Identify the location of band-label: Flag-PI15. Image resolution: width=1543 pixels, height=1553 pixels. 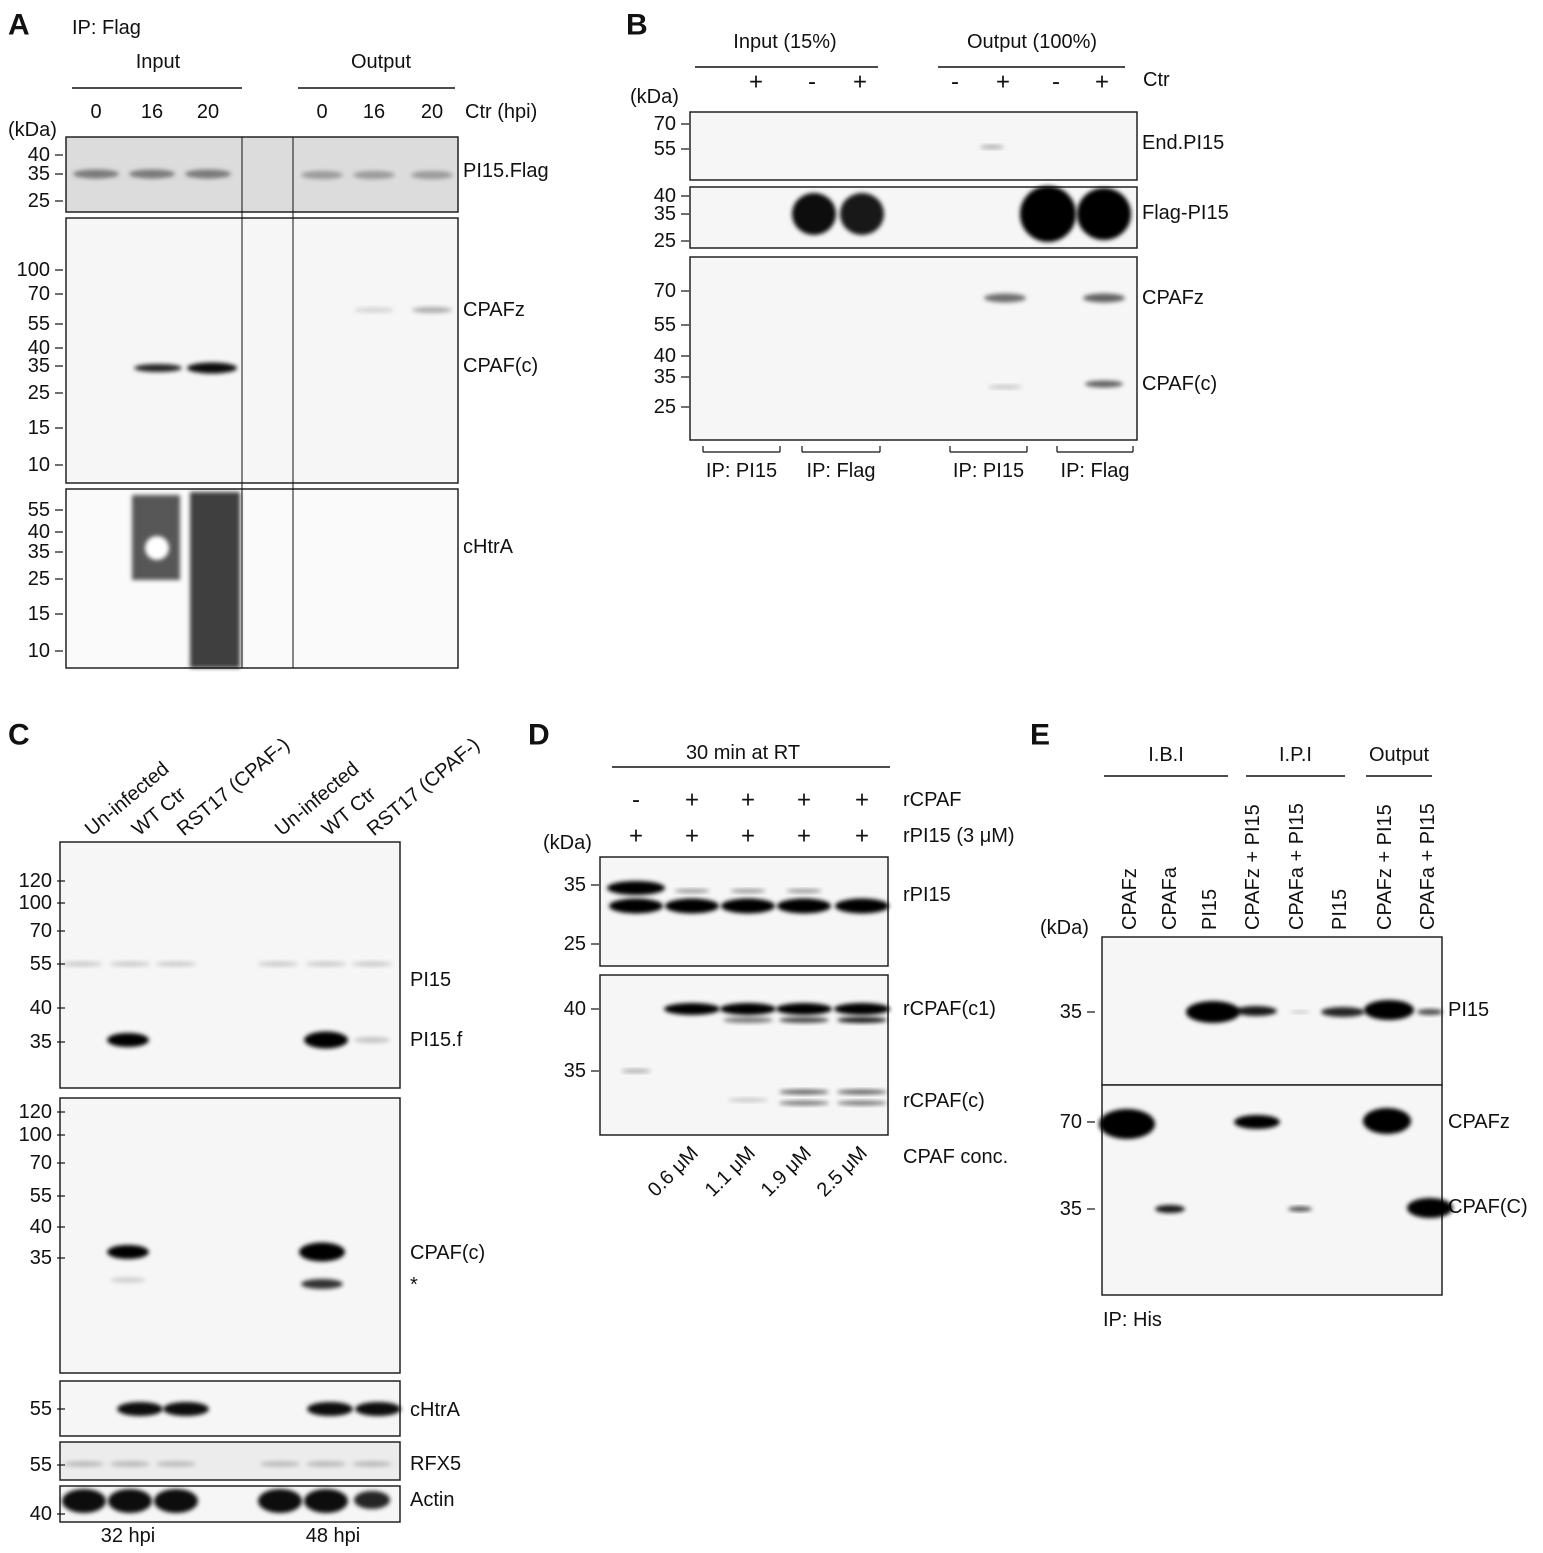
(1185, 213).